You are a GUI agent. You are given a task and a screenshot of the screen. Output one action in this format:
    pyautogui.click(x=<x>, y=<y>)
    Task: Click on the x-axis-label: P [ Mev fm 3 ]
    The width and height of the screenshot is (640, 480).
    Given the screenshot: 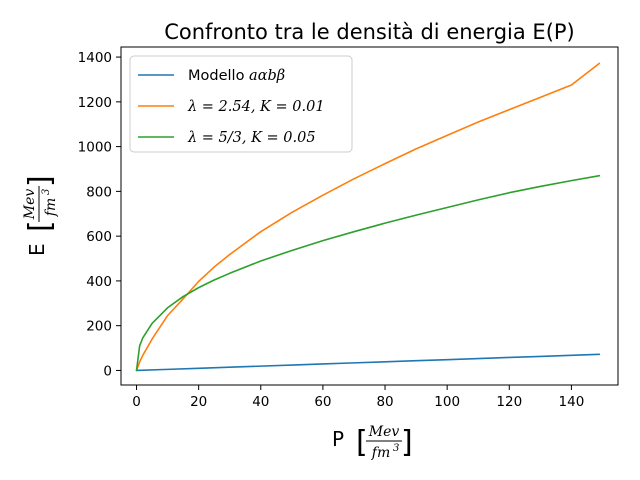 What is the action you would take?
    pyautogui.click(x=372, y=442)
    